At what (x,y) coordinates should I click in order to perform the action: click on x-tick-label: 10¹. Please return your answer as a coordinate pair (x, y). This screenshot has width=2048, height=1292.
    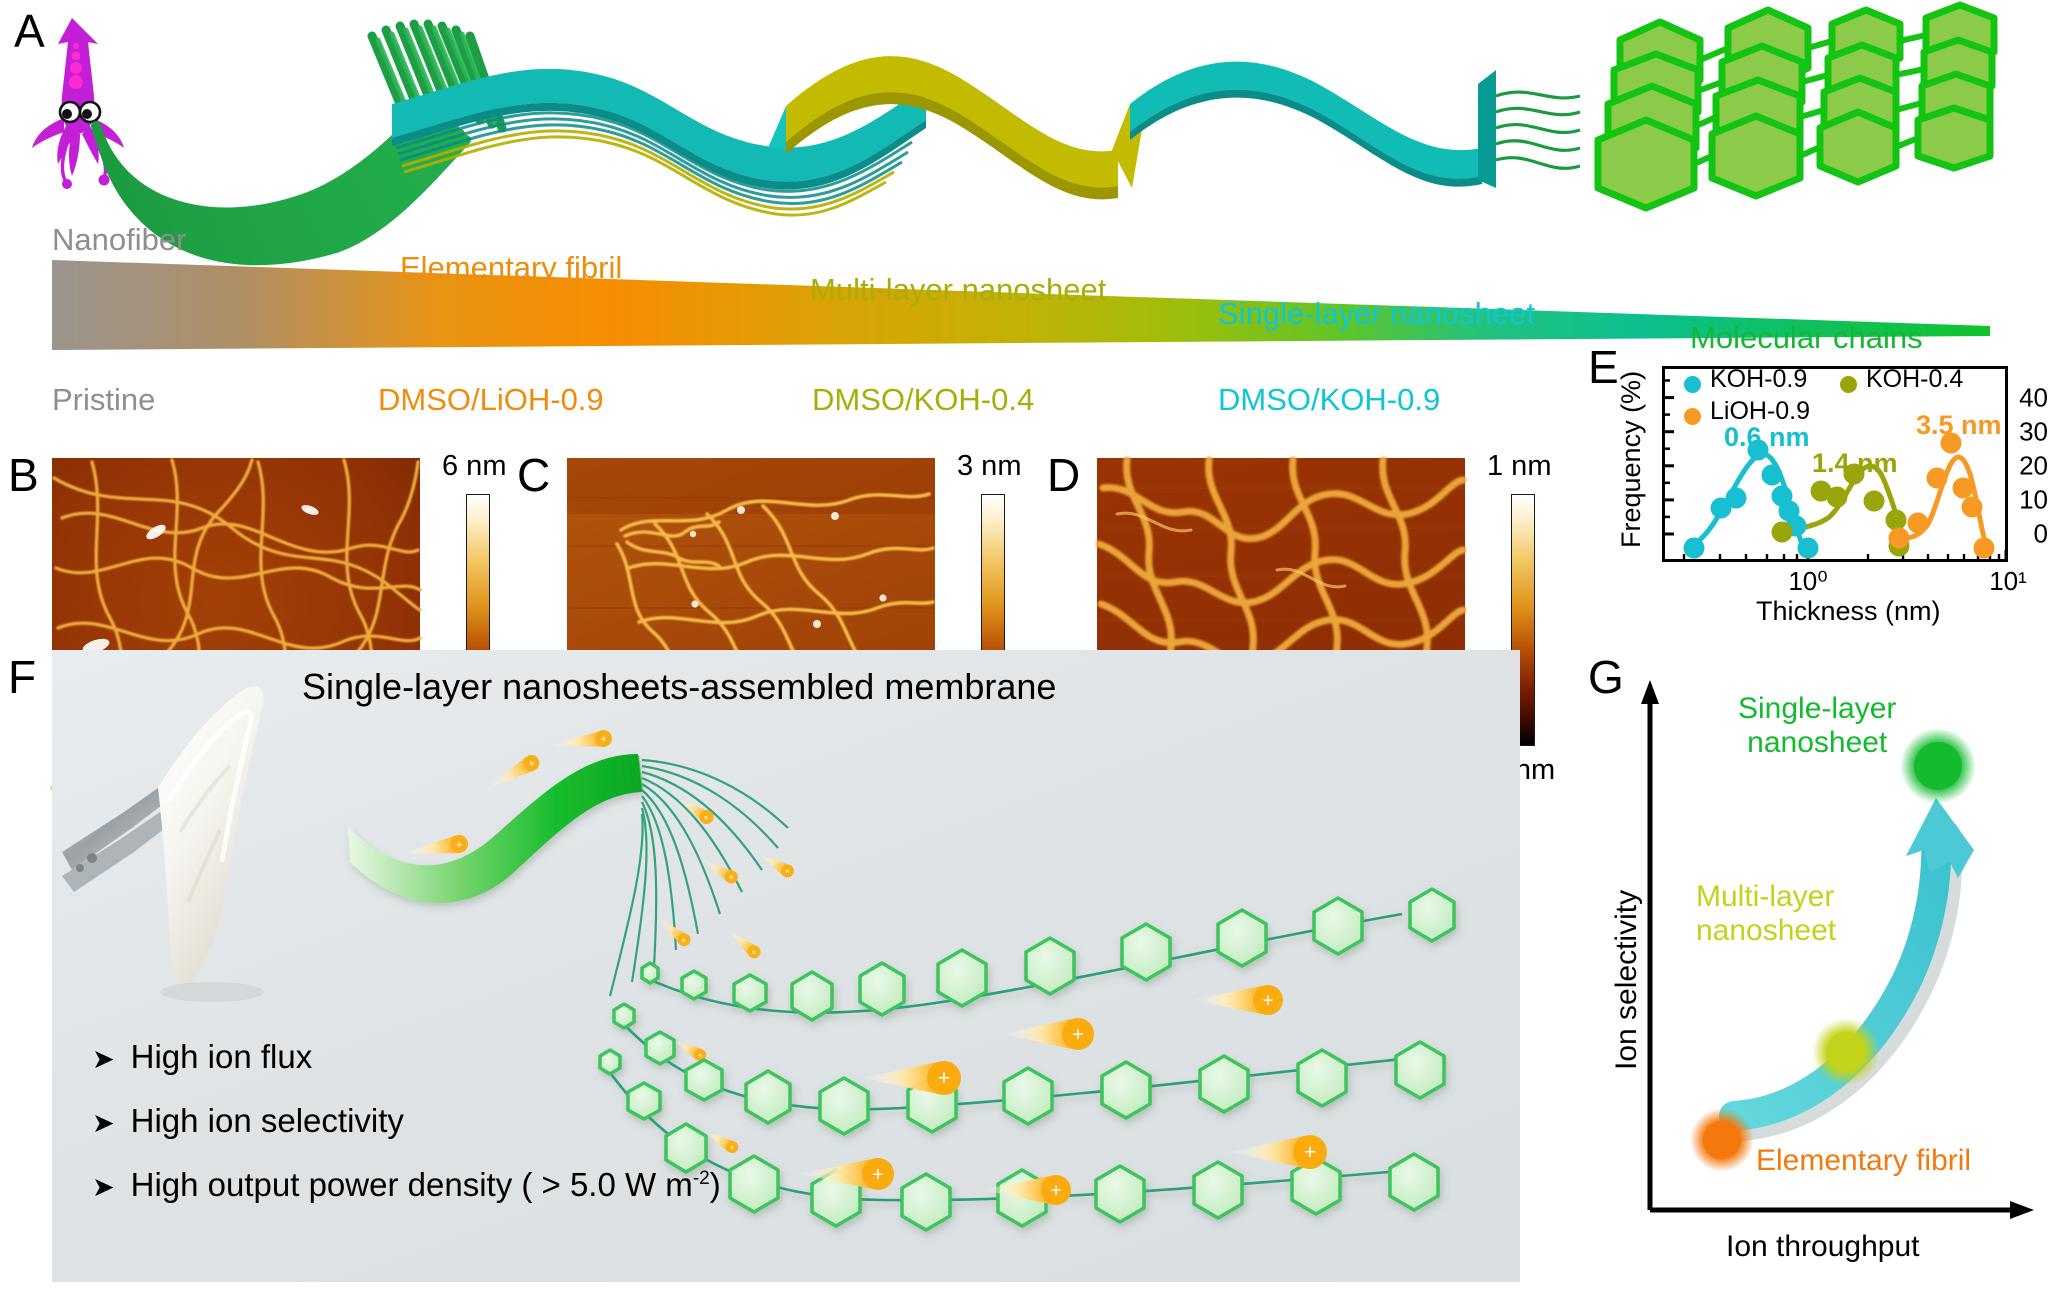
    Looking at the image, I should click on (2008, 581).